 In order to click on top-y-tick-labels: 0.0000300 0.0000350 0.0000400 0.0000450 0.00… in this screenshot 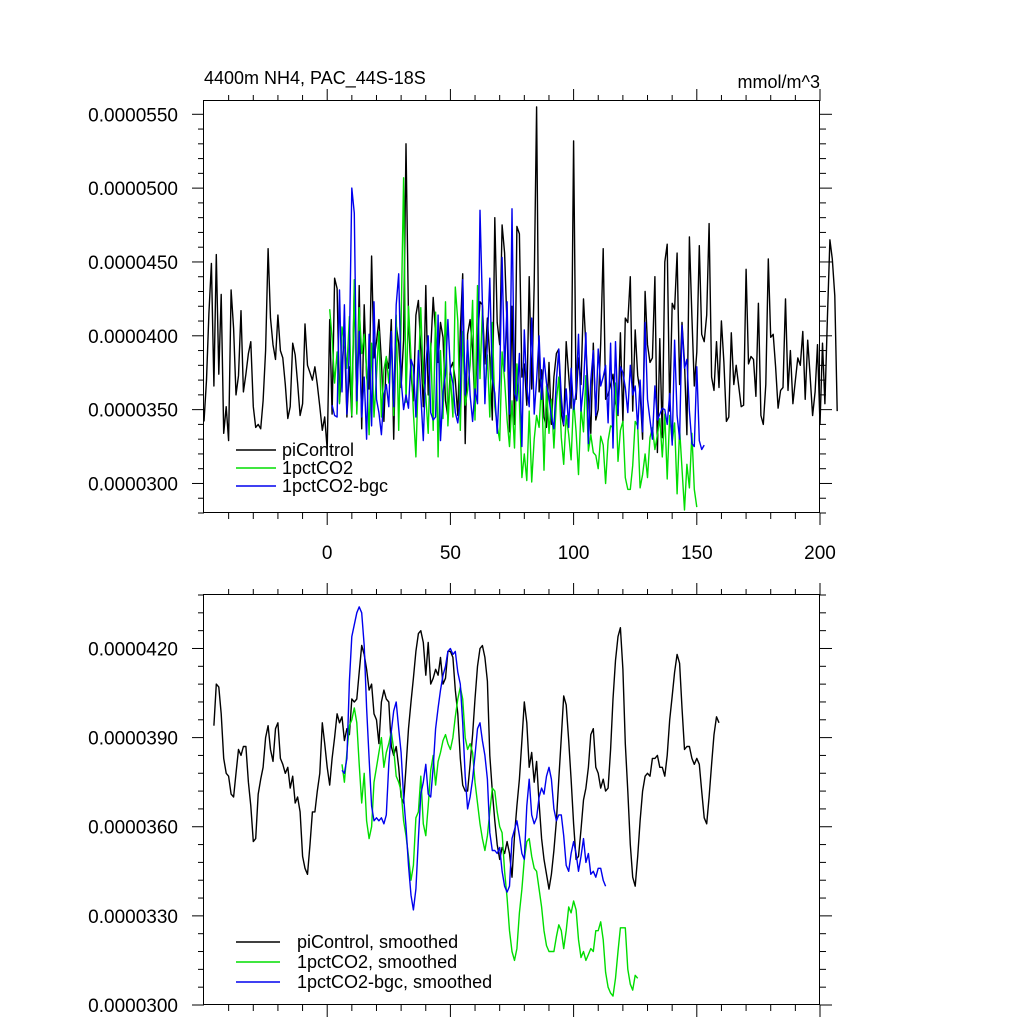, I will do `click(133, 300)`.